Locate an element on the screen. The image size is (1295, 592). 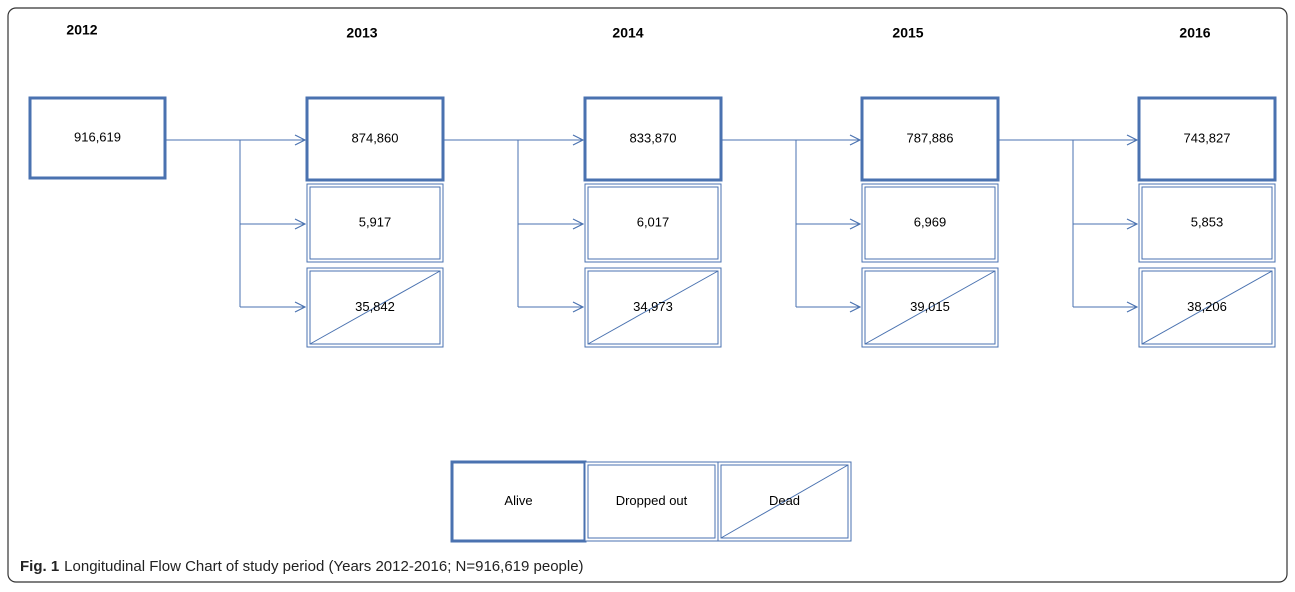
start-box is located at coordinates (97, 138).